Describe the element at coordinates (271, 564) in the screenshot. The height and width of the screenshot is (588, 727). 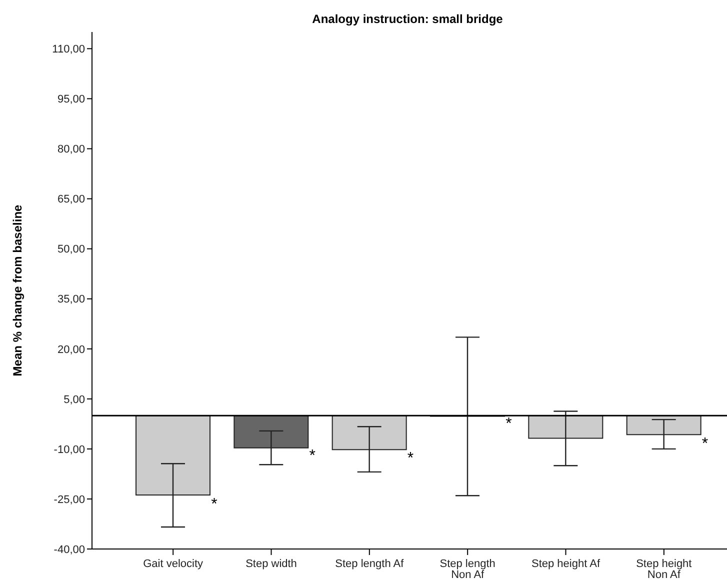
I see `x-tick-label: Step width` at that location.